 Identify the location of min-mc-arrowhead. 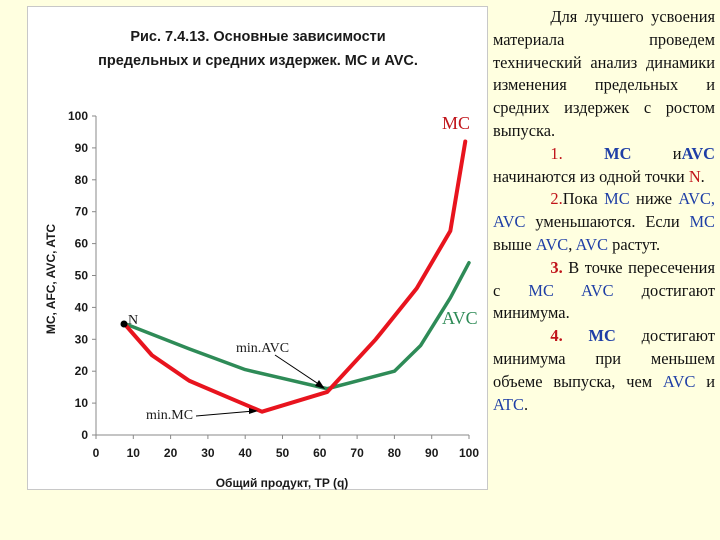
(253, 411).